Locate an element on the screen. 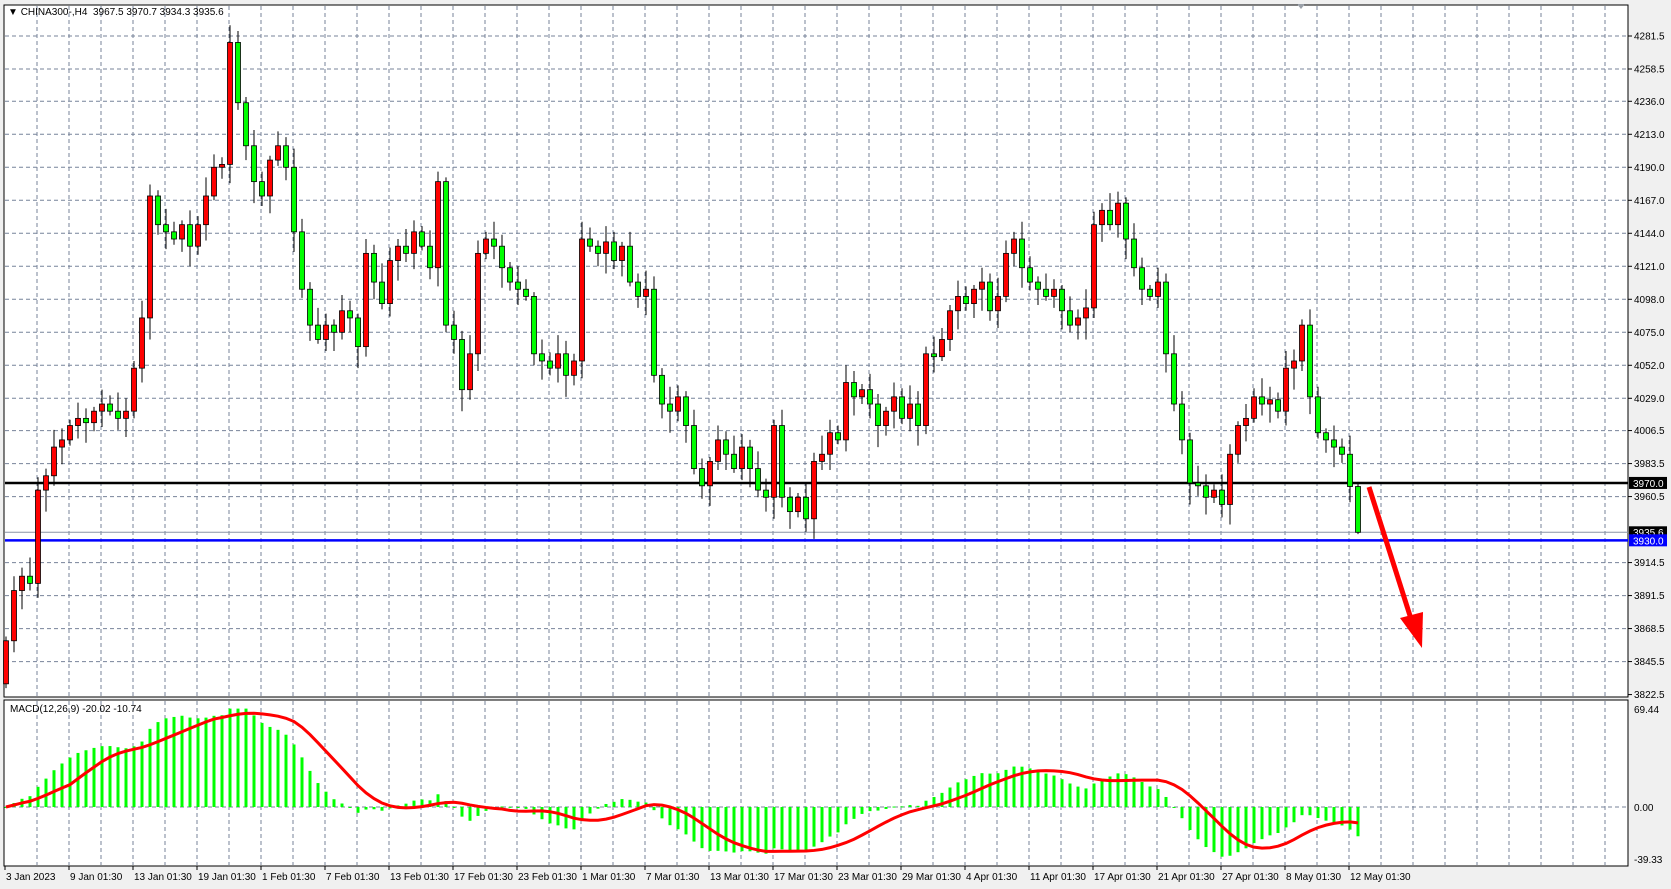  price-label: 4029.0 is located at coordinates (1649, 399).